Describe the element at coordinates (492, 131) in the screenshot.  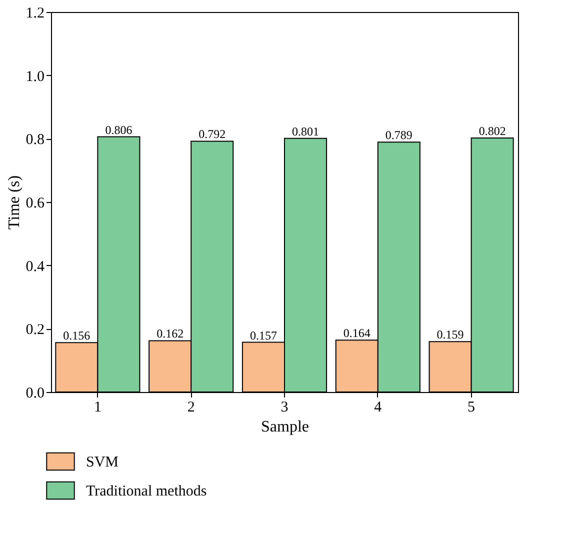
I see `data-label: 0.802` at that location.